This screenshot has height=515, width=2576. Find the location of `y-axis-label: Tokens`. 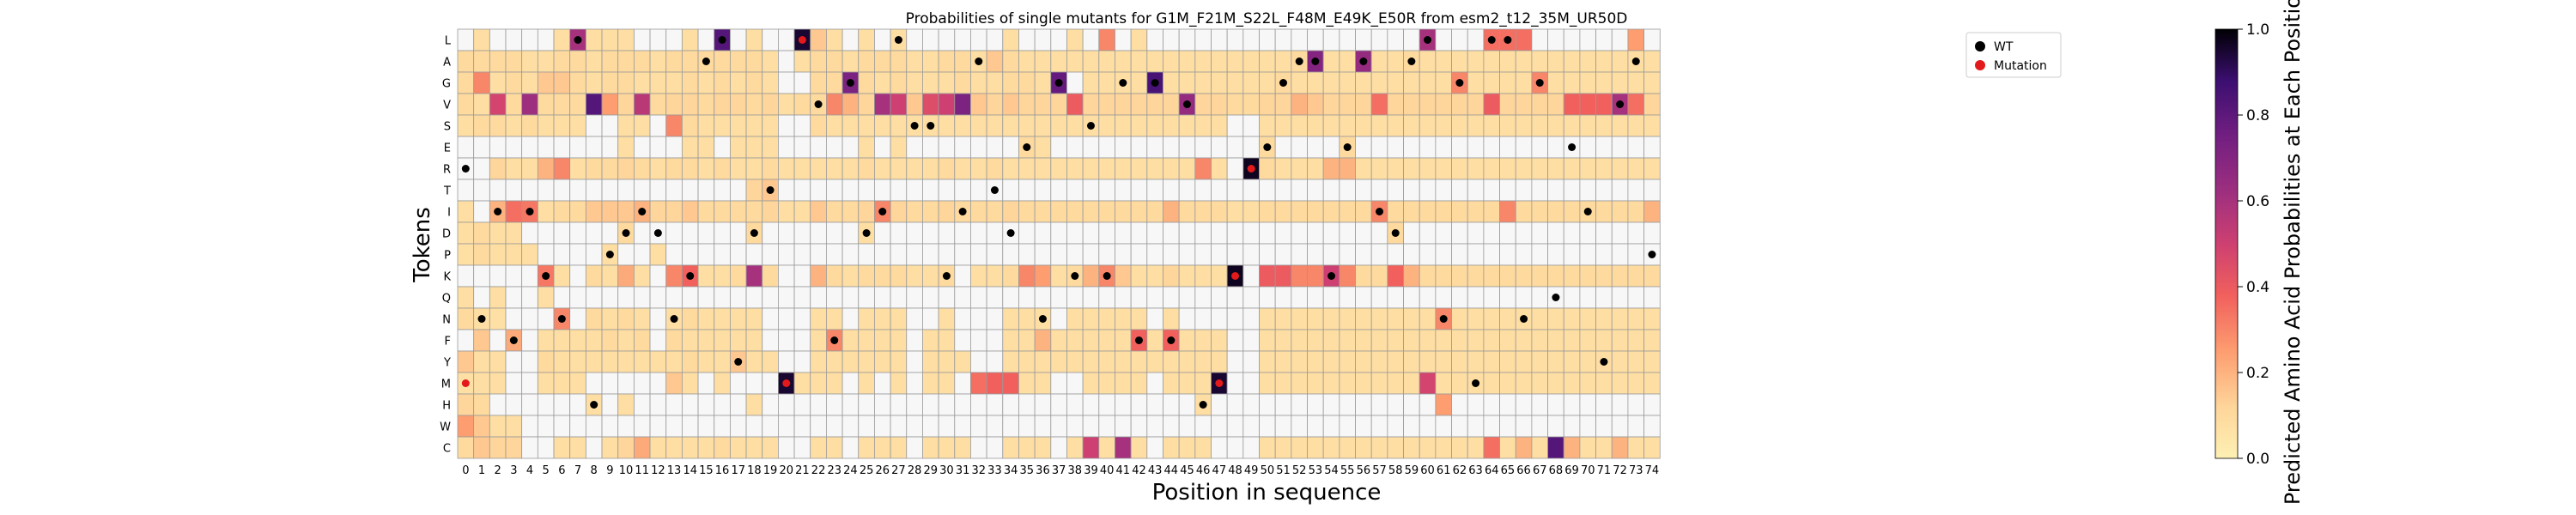

y-axis-label: Tokens is located at coordinates (422, 245).